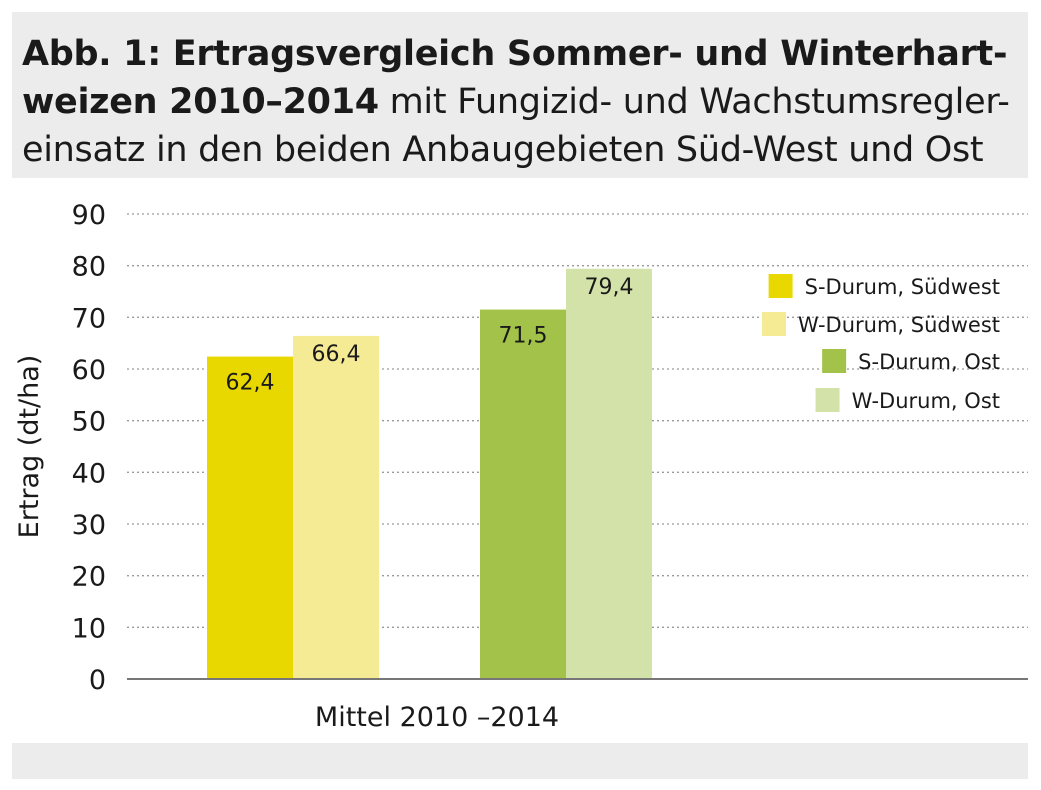 This screenshot has width=1041, height=790. I want to click on x-axis-categories: Mittel 2010 –2014, so click(437, 717).